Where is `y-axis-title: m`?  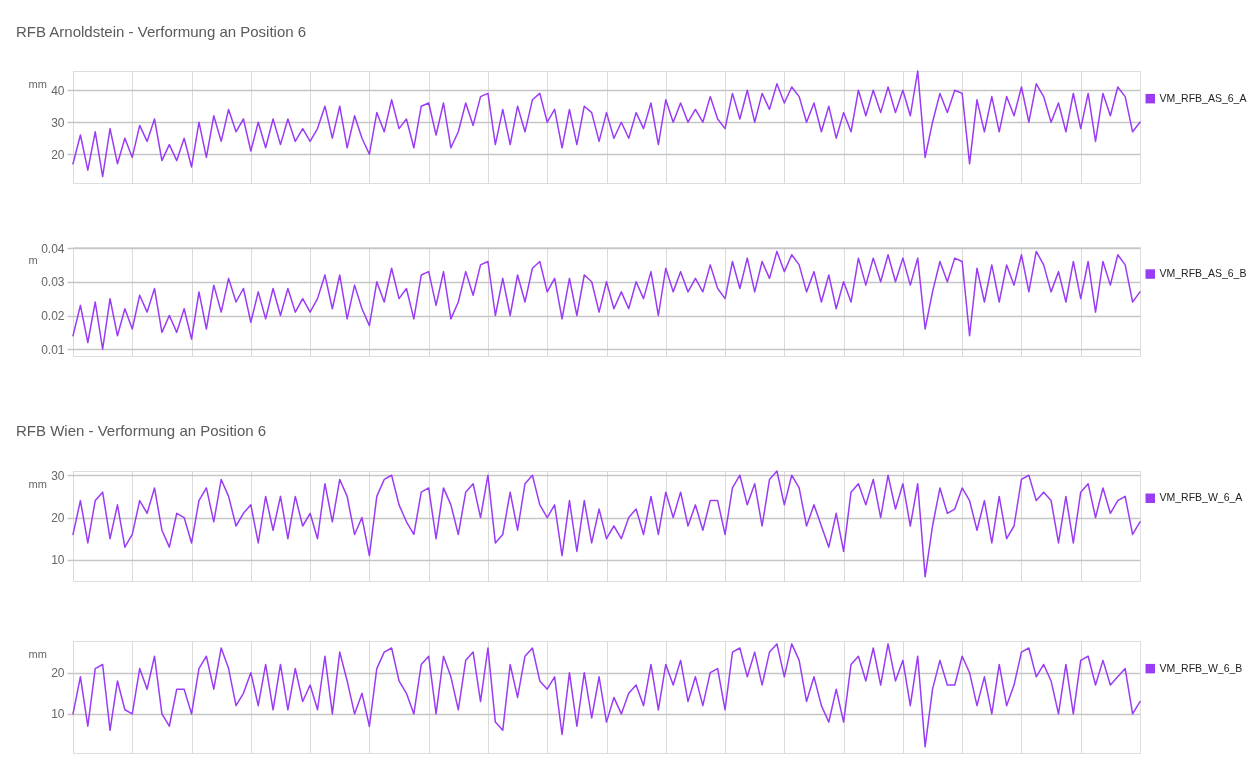
y-axis-title: m is located at coordinates (33, 259).